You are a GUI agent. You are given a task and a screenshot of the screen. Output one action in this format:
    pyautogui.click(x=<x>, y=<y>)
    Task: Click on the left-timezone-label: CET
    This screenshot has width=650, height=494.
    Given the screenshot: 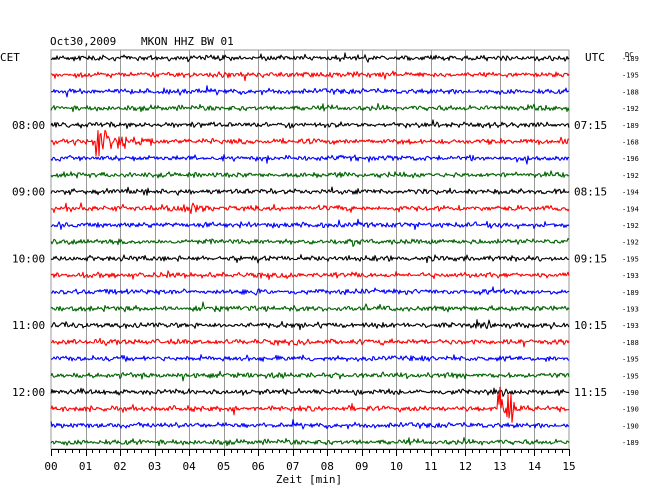 What is the action you would take?
    pyautogui.click(x=10, y=57)
    